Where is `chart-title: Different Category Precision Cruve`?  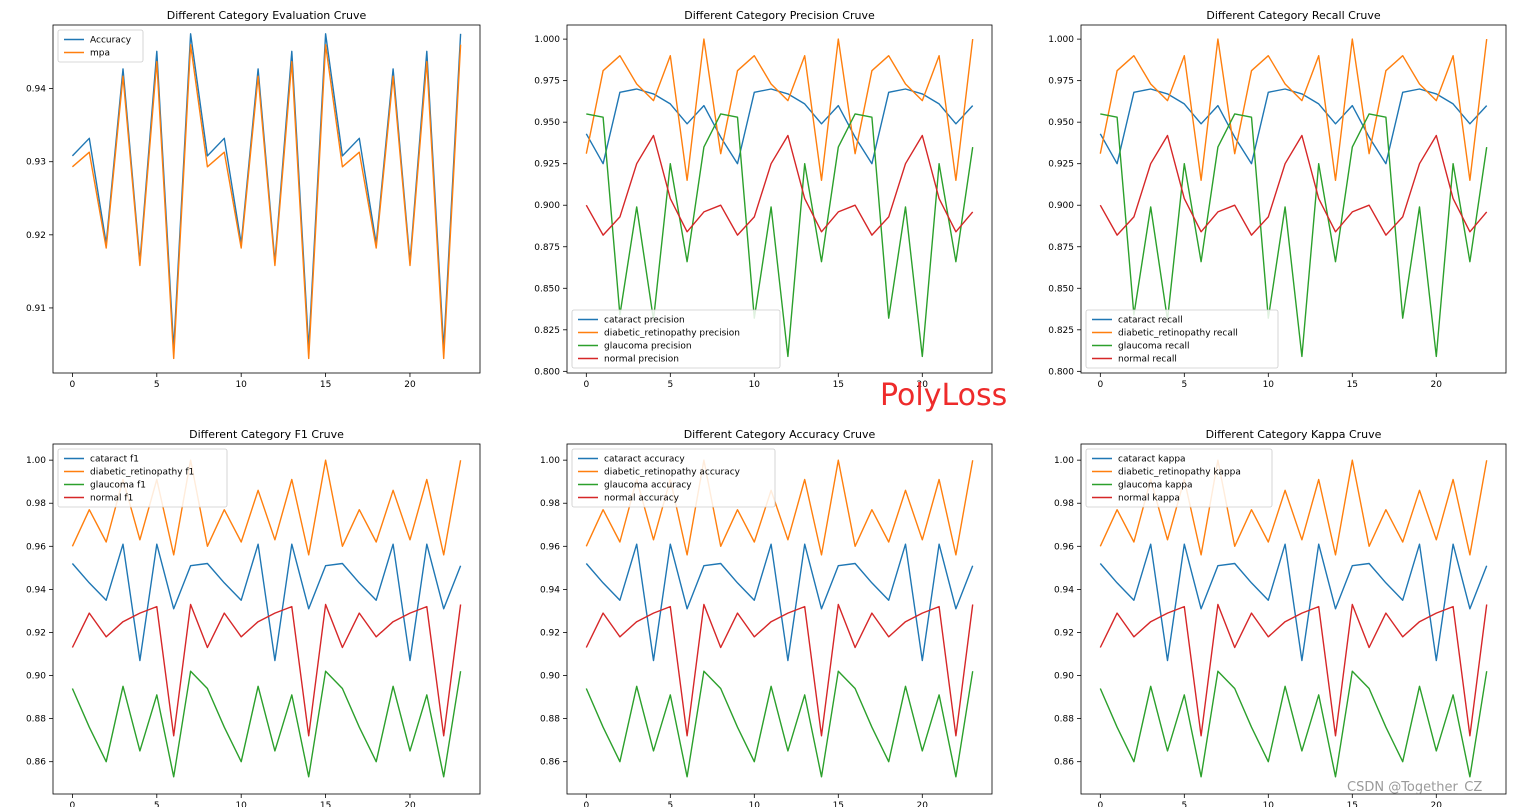
chart-title: Different Category Precision Cruve is located at coordinates (779, 15).